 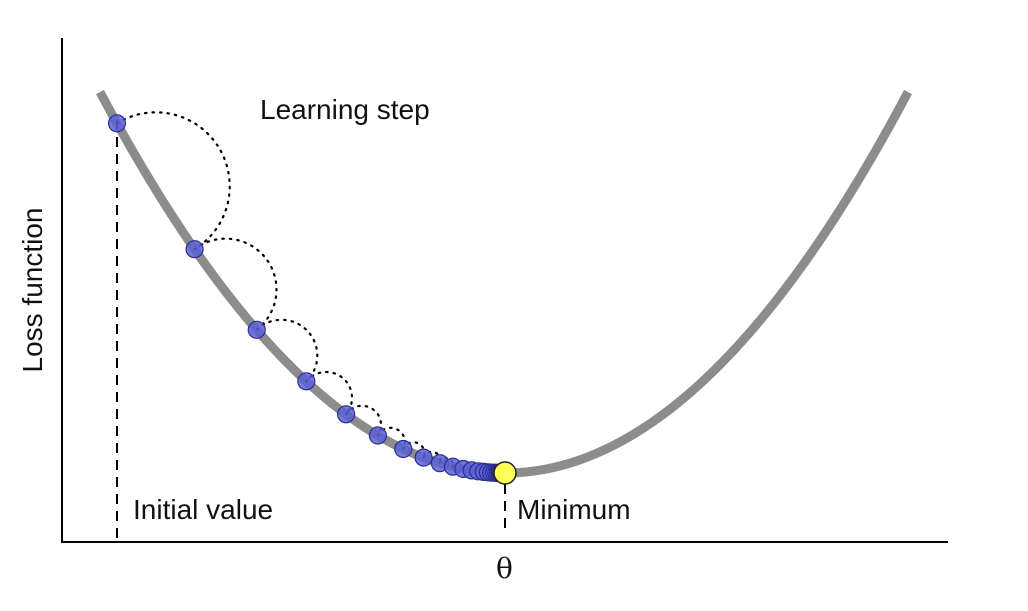 What do you see at coordinates (574, 509) in the screenshot?
I see `minimum-label: Minimum` at bounding box center [574, 509].